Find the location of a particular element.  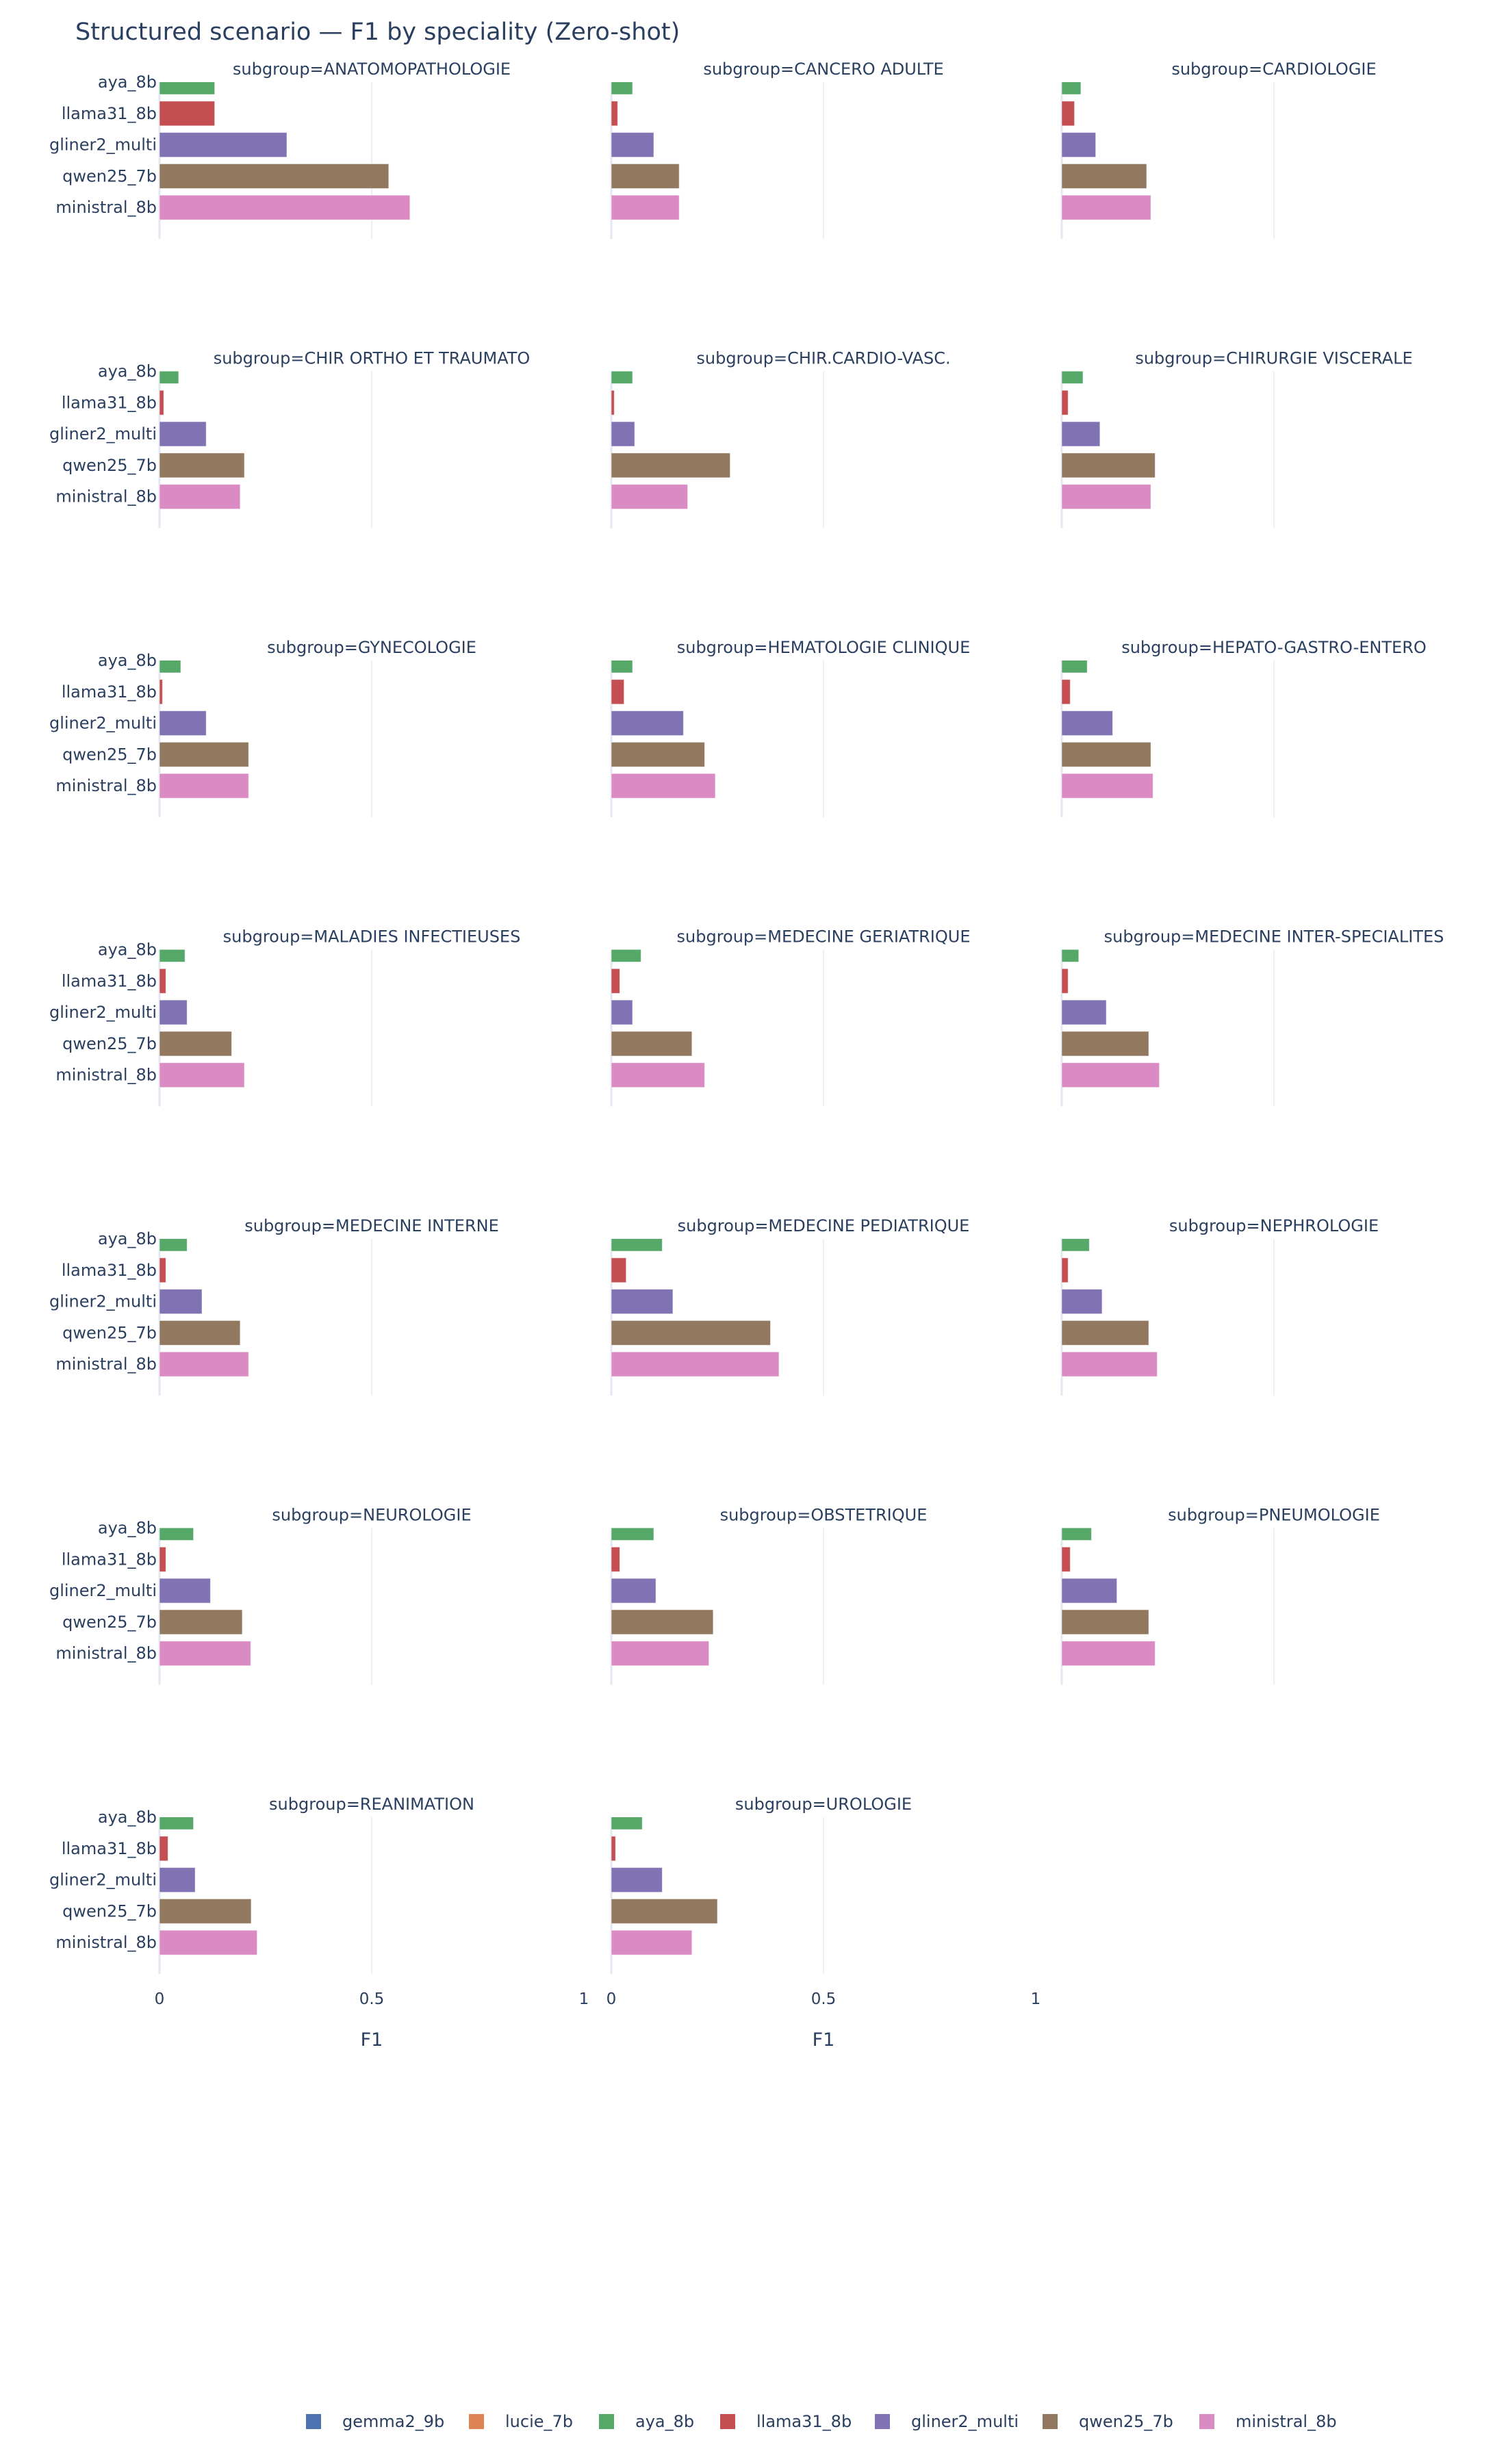

legend-item: qwen25_7b is located at coordinates (1108, 2421).